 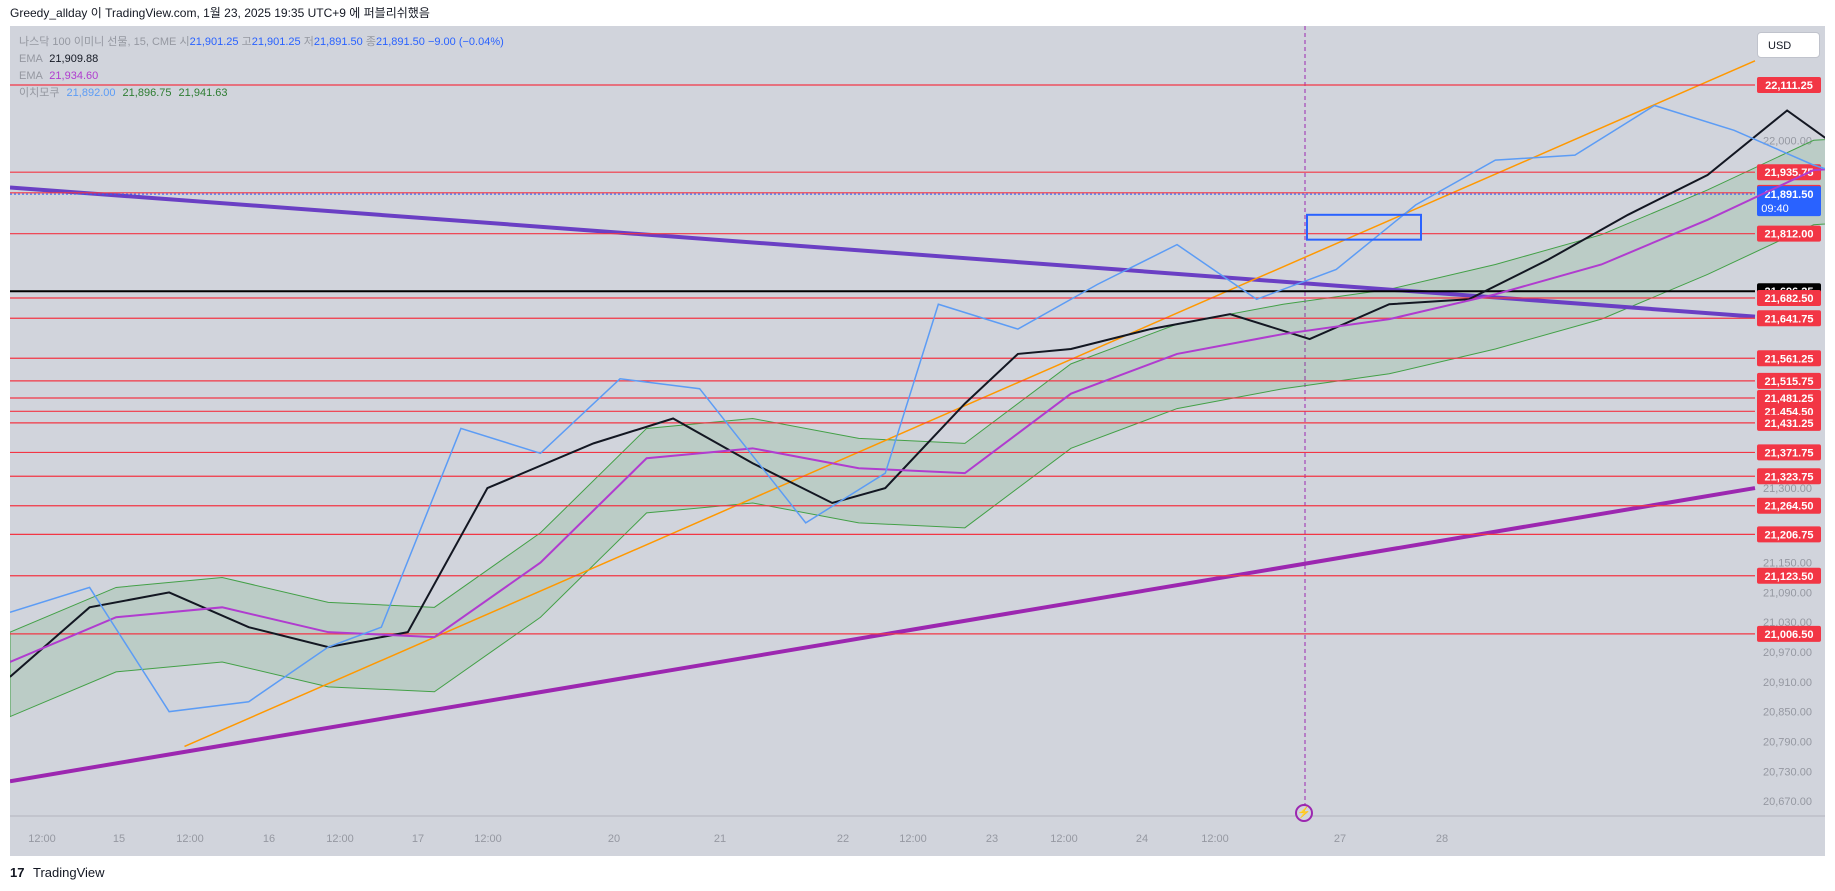 I want to click on price-level-label: 21,641.75, so click(x=1789, y=319).